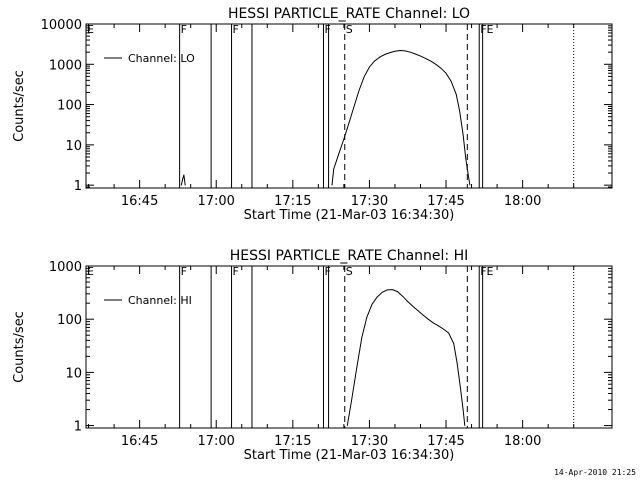 The image size is (640, 480). Describe the element at coordinates (349, 256) in the screenshot. I see `chart-title: HESSI PARTICLE_RATE Channel: HI` at that location.